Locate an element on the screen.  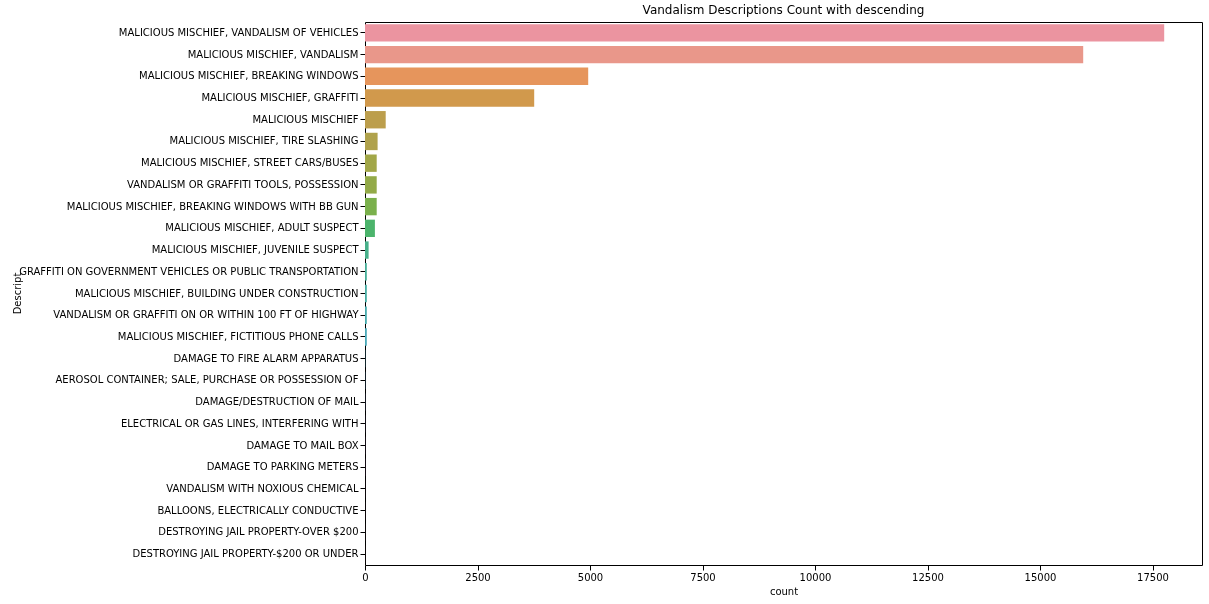
x-axis-title: count is located at coordinates (784, 591).